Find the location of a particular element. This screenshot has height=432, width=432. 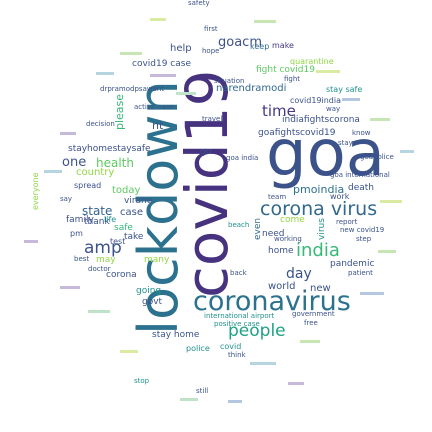

word-decision: decision is located at coordinates (100, 124).